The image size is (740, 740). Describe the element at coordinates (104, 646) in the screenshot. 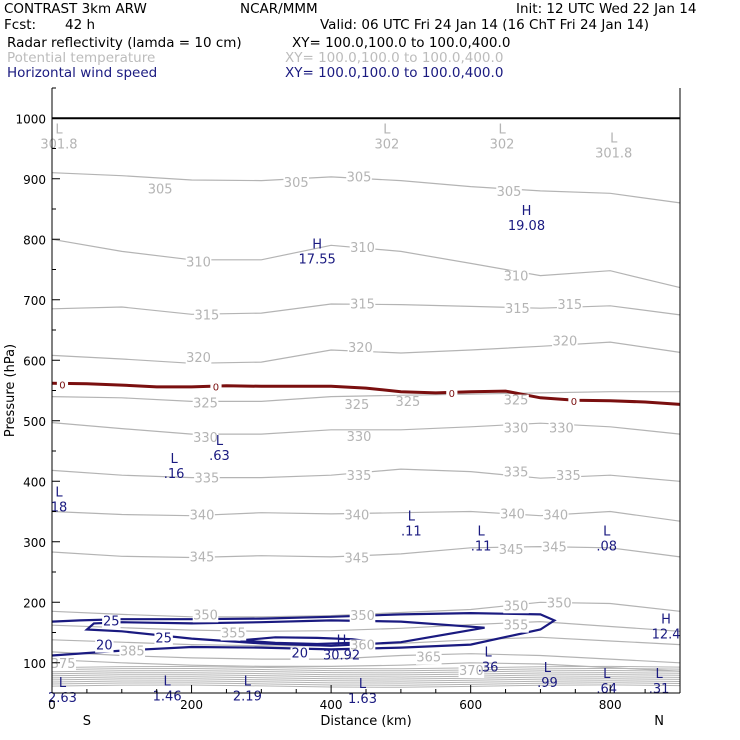

I see `wind-contour-label: 20` at that location.